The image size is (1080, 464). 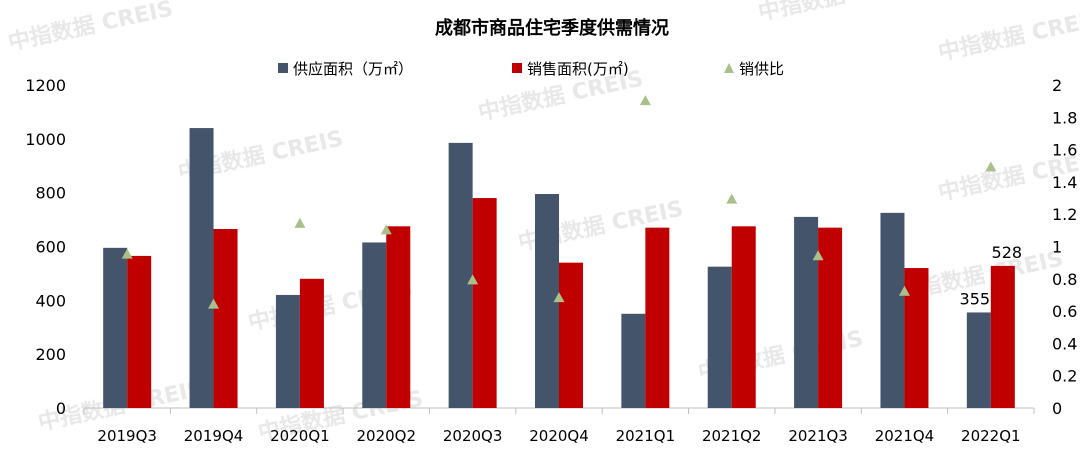 What do you see at coordinates (1064, 214) in the screenshot?
I see `y-right-tick-label: 1.2` at bounding box center [1064, 214].